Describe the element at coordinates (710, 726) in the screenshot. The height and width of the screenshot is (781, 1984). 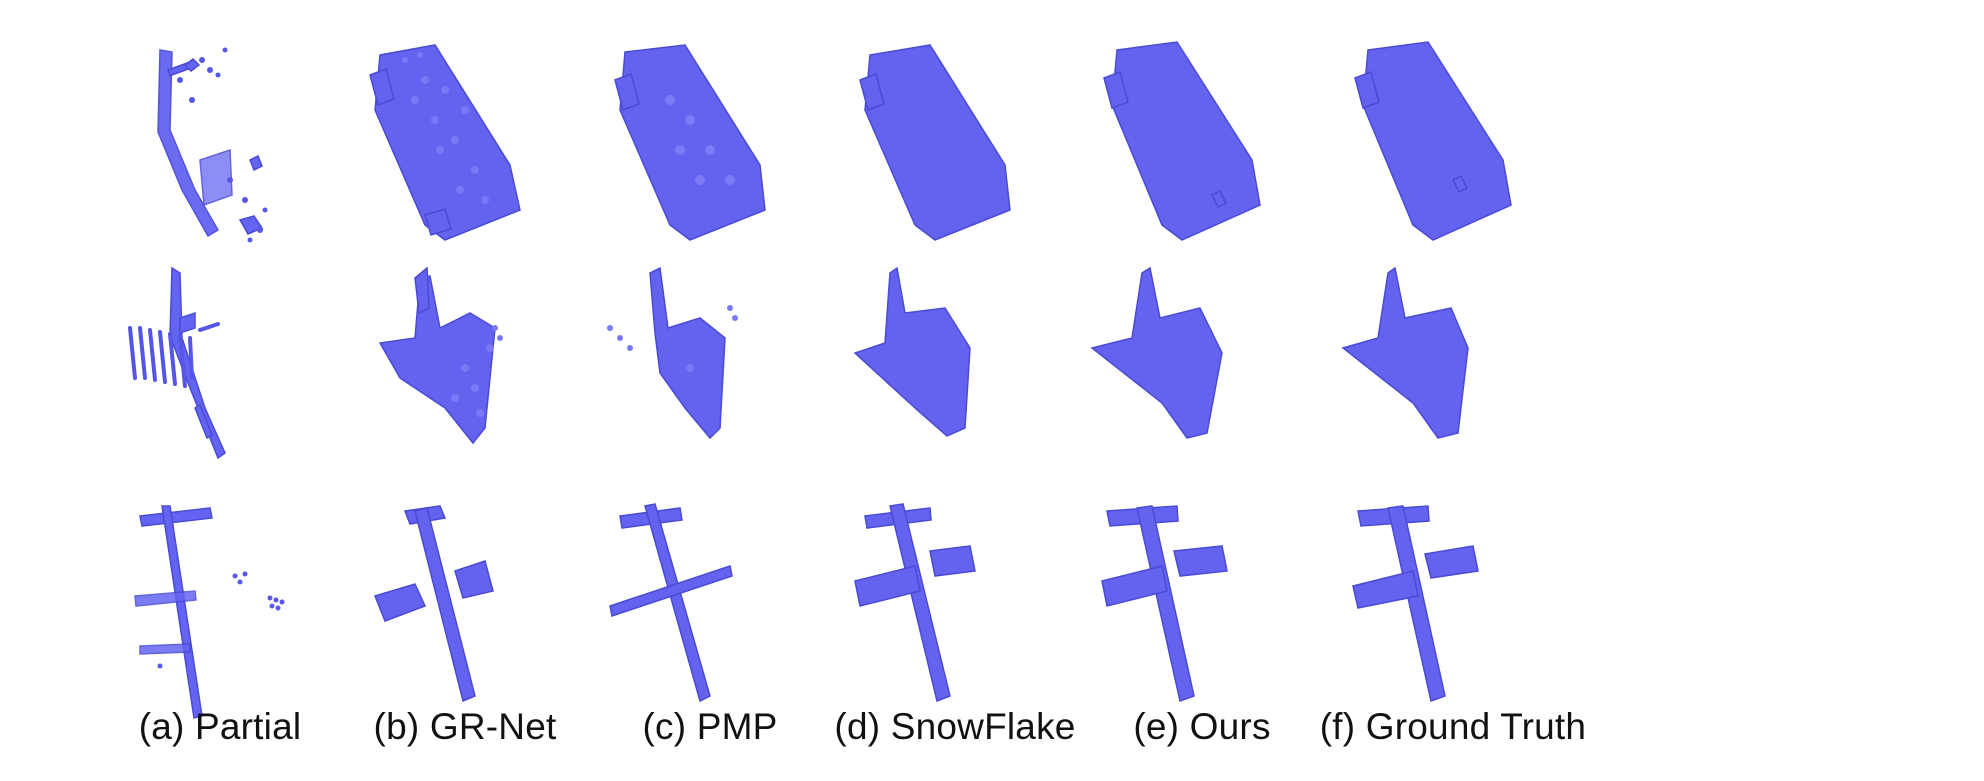
I see `caption-pmp: (c) PMP` at that location.